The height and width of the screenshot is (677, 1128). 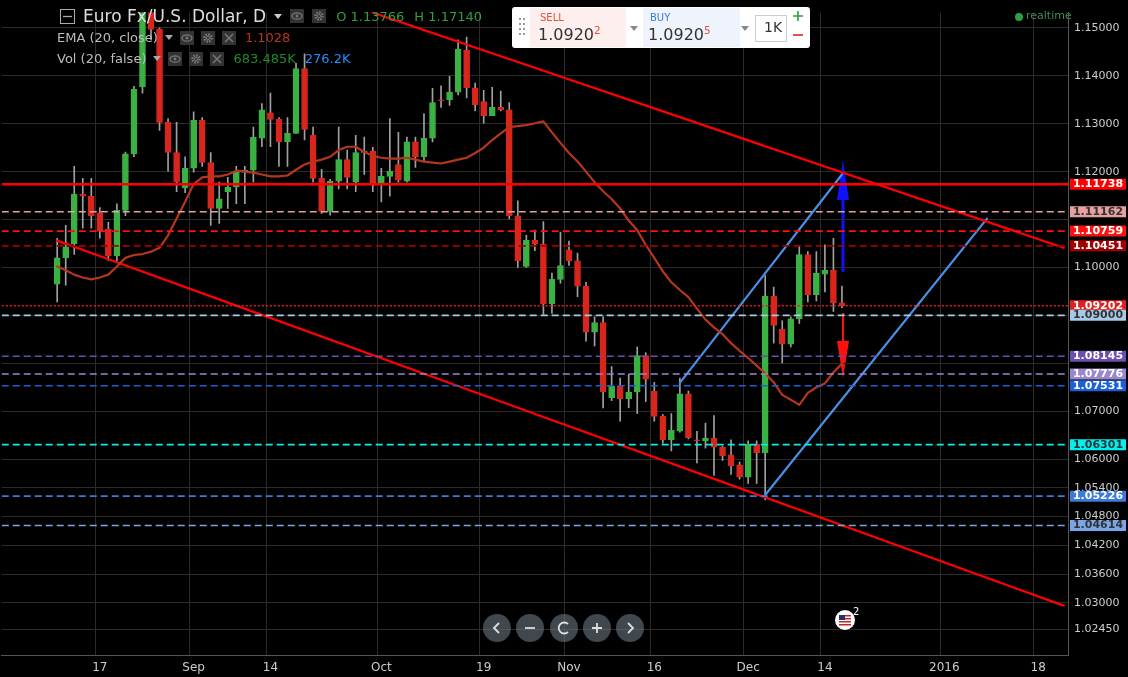 What do you see at coordinates (1097, 267) in the screenshot?
I see `y-tick-label: 1.10000` at bounding box center [1097, 267].